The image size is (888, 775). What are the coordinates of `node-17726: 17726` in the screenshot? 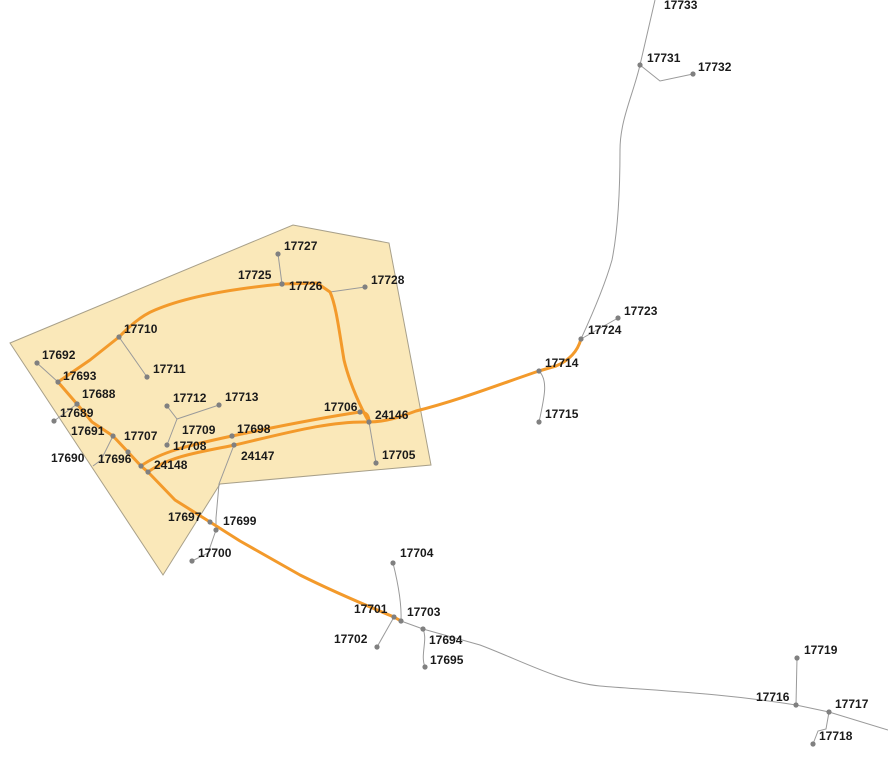 It's located at (301, 286).